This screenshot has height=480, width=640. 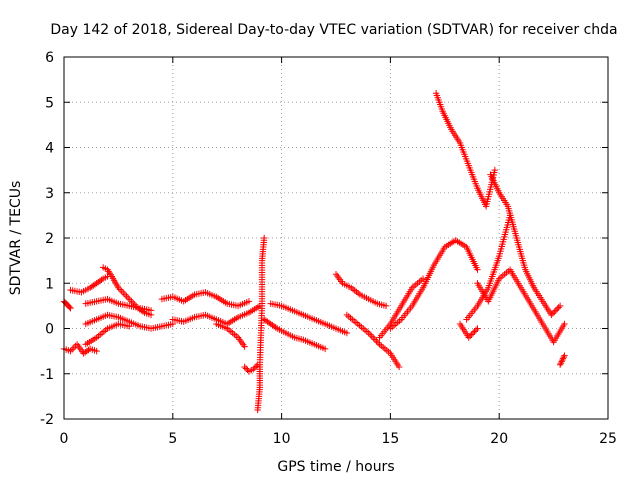 I want to click on y-axis-label: SDTVAR / TECUs, so click(x=16, y=238).